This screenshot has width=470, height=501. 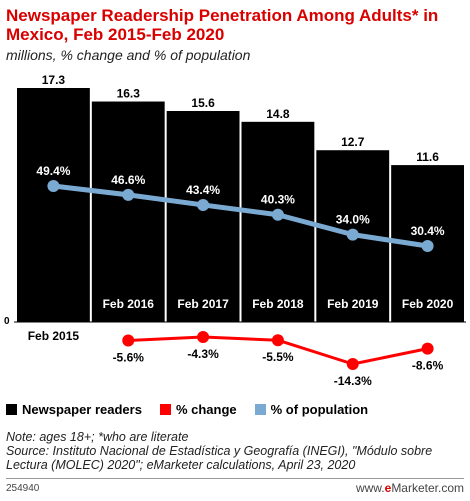 What do you see at coordinates (278, 304) in the screenshot?
I see `x-tick-label: Feb 2018` at bounding box center [278, 304].